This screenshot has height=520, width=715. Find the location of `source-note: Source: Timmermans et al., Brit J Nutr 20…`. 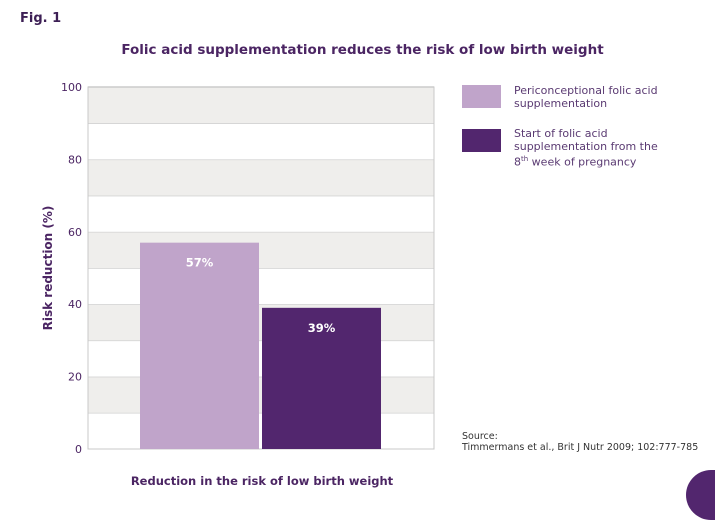

source-note: Source: Timmermans et al., Brit J Nutr 20… is located at coordinates (580, 442).